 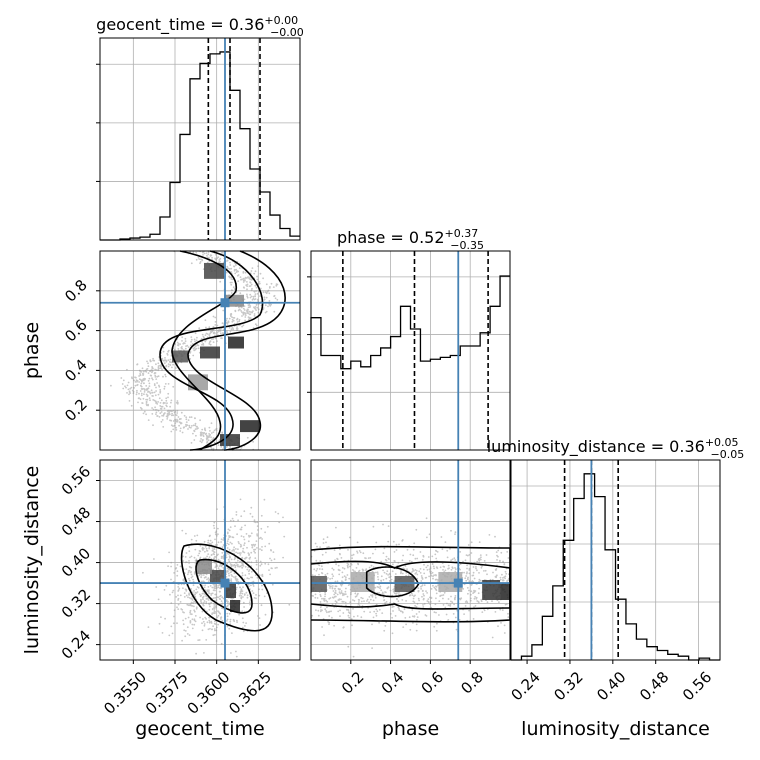 I want to click on histogram-luminosity_distance, so click(x=615, y=567).